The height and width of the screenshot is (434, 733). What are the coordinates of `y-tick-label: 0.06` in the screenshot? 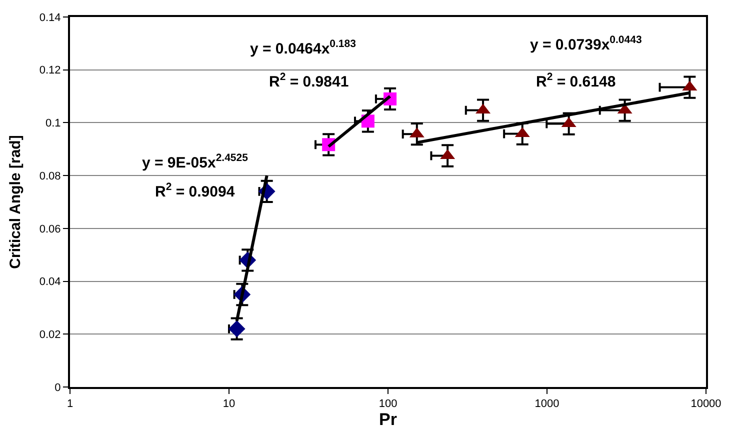 It's located at (50, 229).